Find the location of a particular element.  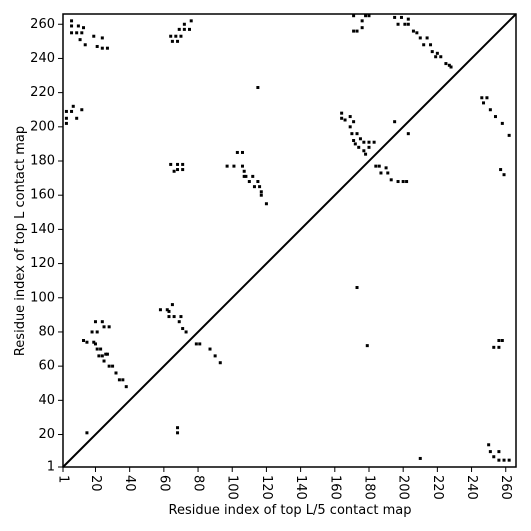

x-axis-title: Residue index of top L/5 contact map is located at coordinates (290, 510).